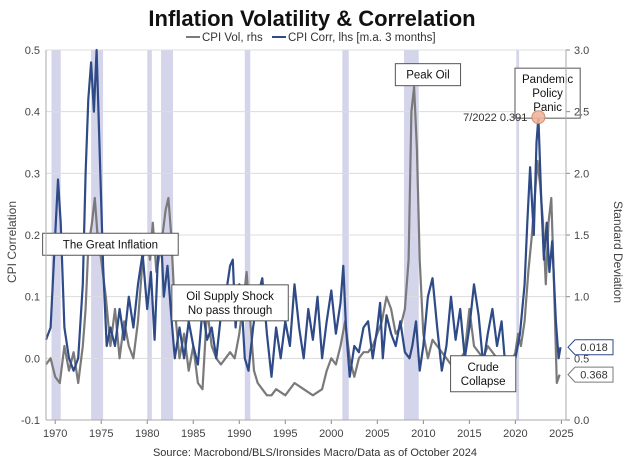 The height and width of the screenshot is (463, 625). I want to click on annotation-text: The Great Inflation, so click(110, 245).